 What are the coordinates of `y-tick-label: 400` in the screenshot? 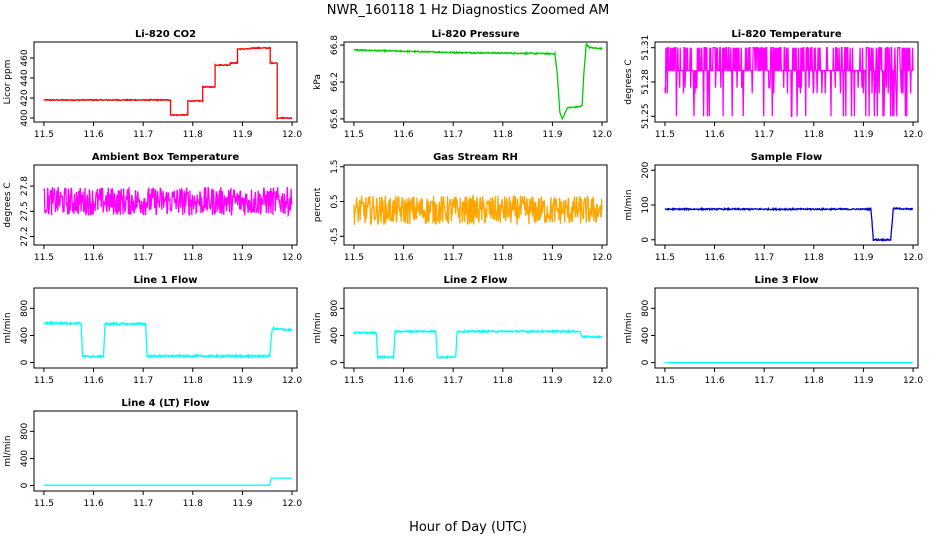 It's located at (25, 335).